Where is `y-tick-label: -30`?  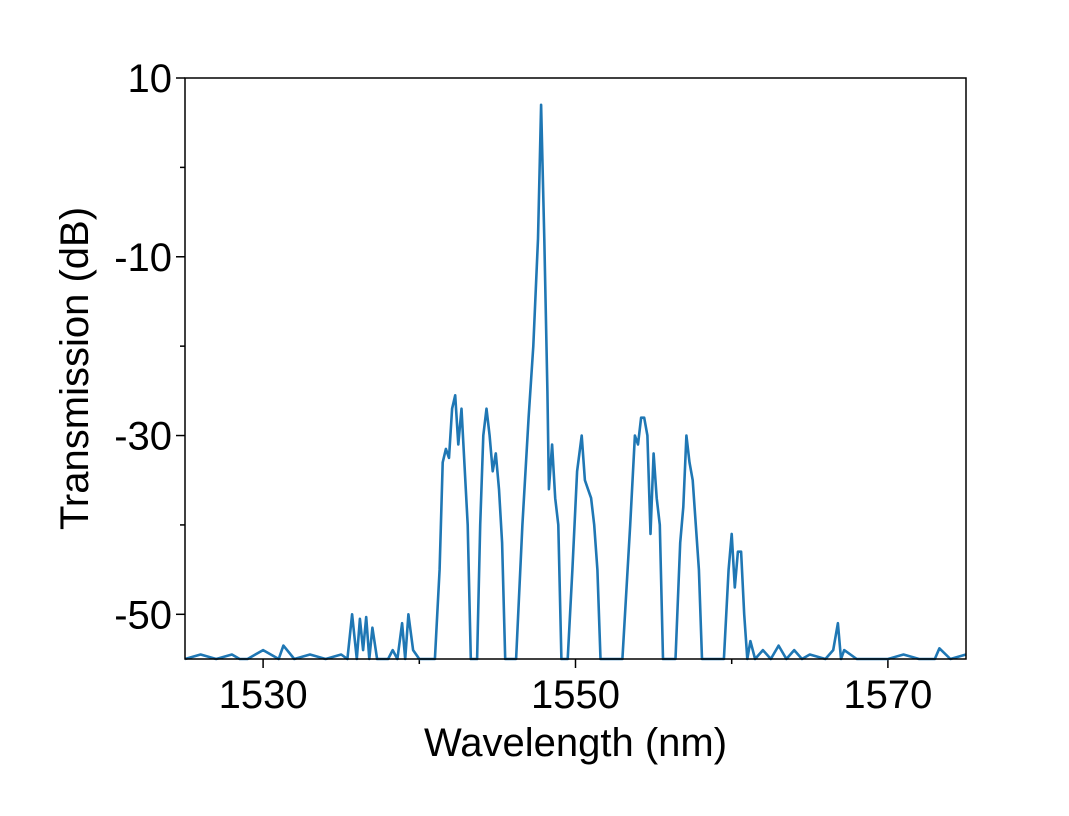
y-tick-label: -30 is located at coordinates (143, 437).